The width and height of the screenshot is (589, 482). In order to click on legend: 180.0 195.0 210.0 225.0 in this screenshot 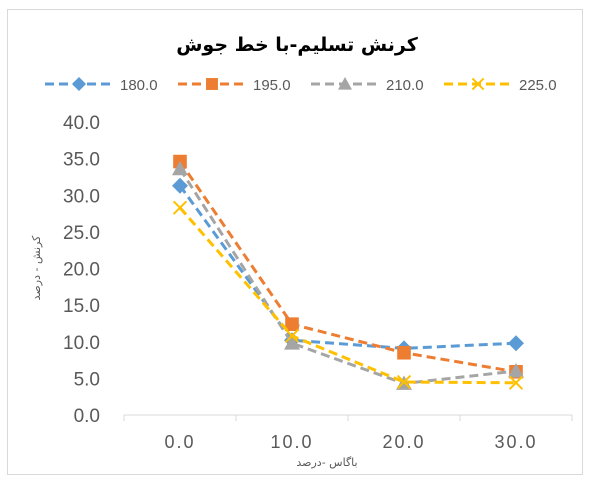, I will do `click(301, 85)`.